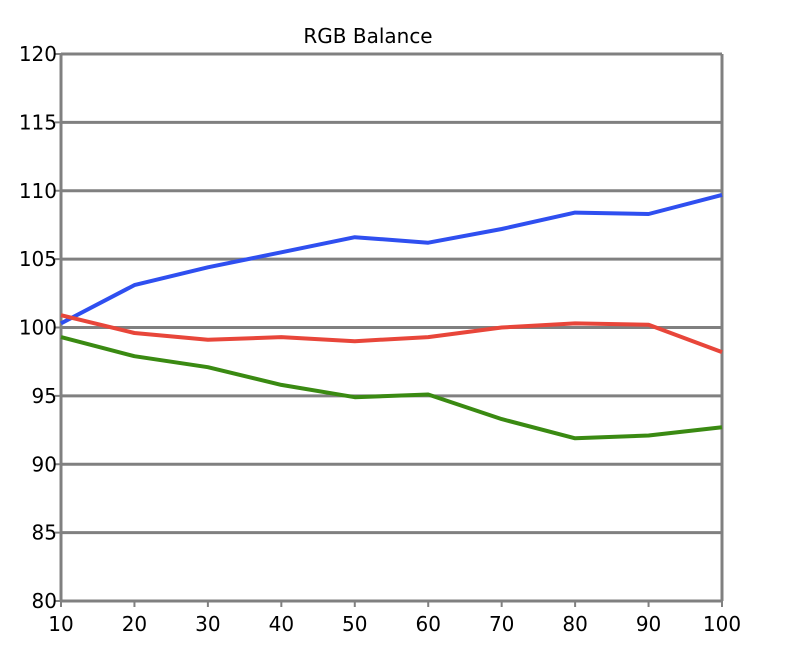  Describe the element at coordinates (574, 624) in the screenshot. I see `x-tick-label: 80` at that location.